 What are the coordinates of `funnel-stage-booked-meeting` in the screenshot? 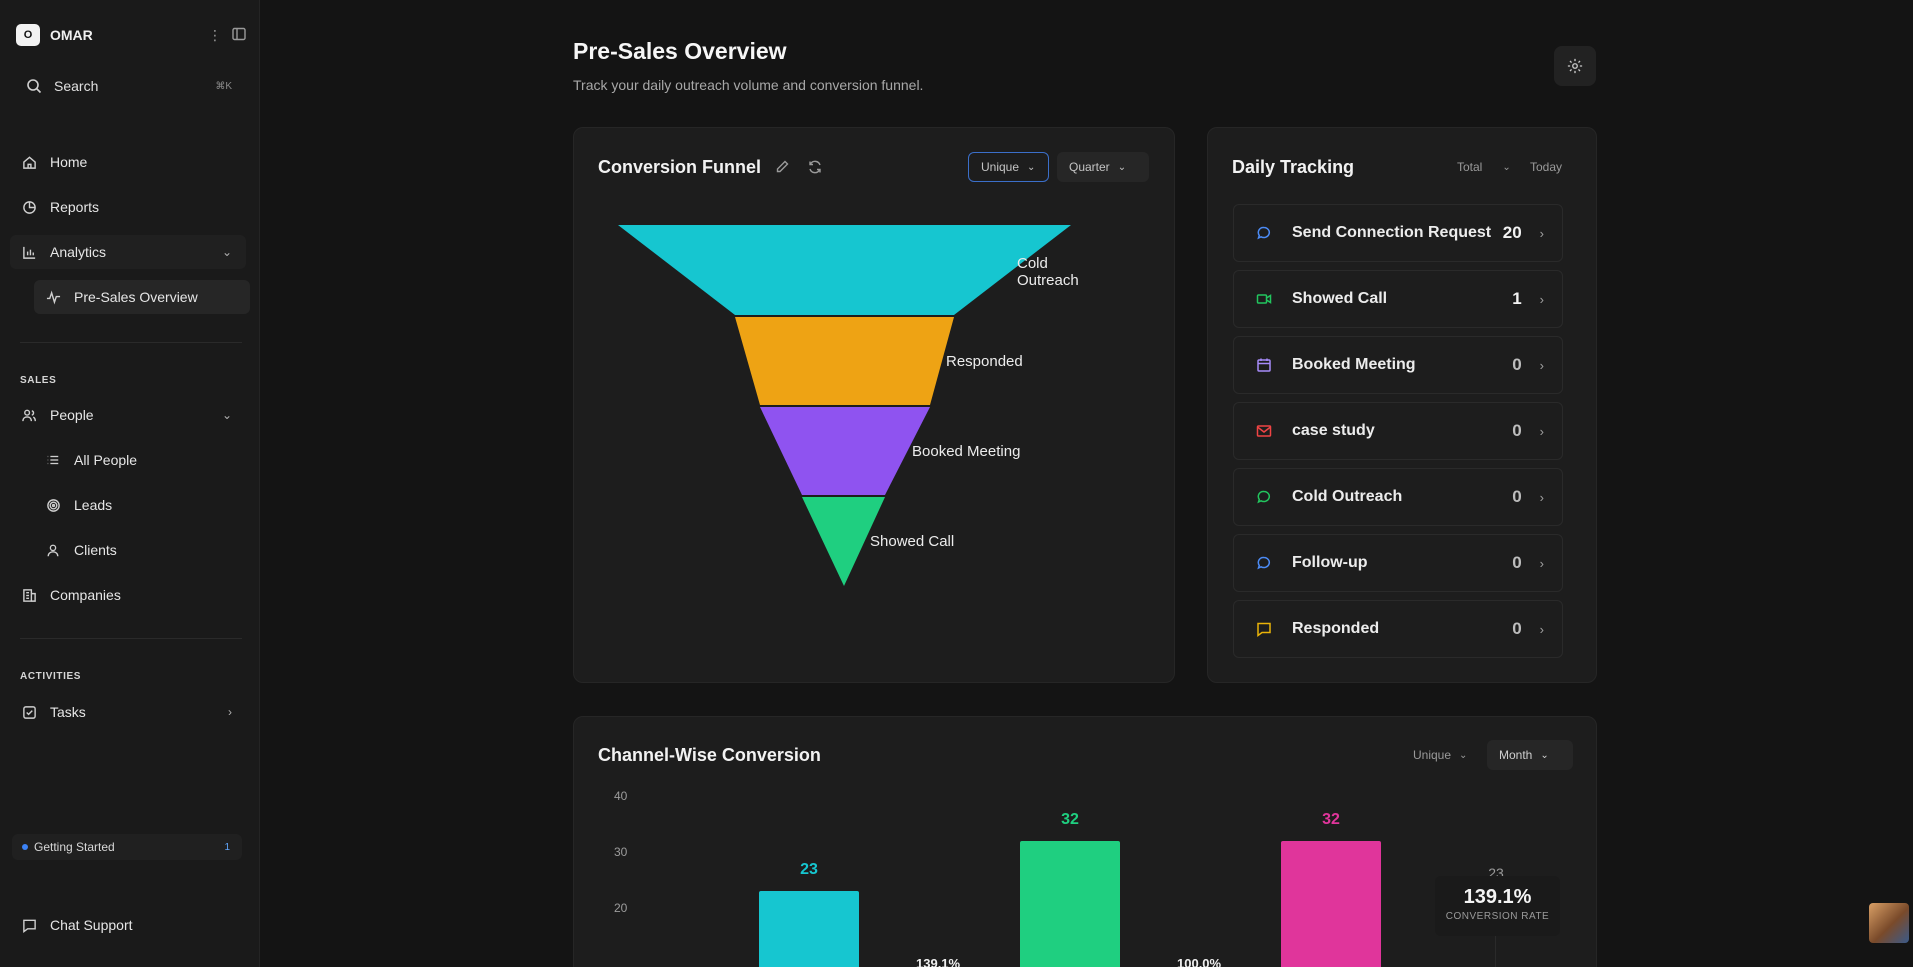 It's located at (845, 451).